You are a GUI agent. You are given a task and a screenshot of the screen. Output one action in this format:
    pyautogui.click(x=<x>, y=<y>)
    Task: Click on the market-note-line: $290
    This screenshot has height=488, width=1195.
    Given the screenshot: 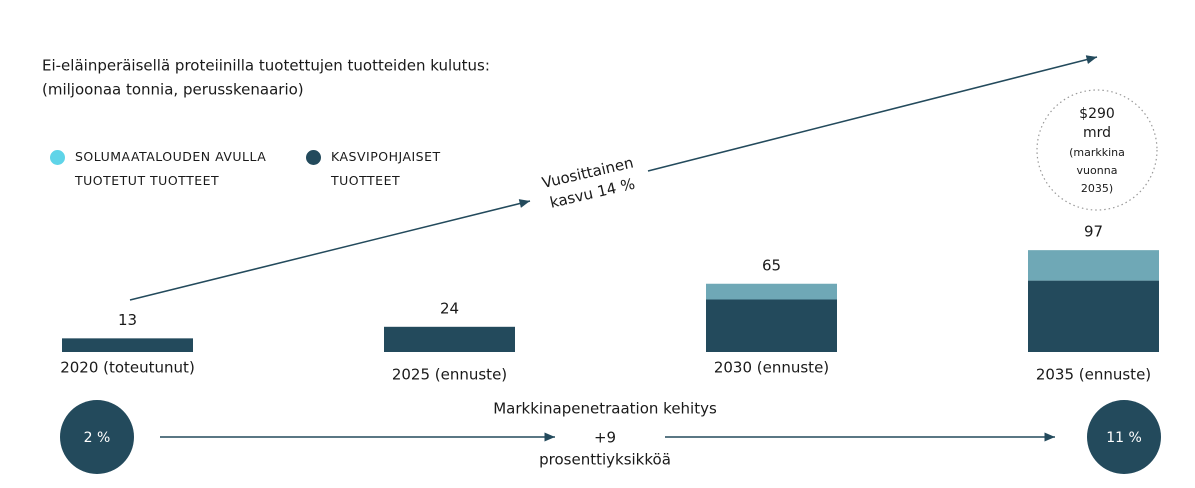 What is the action you would take?
    pyautogui.click(x=1097, y=114)
    